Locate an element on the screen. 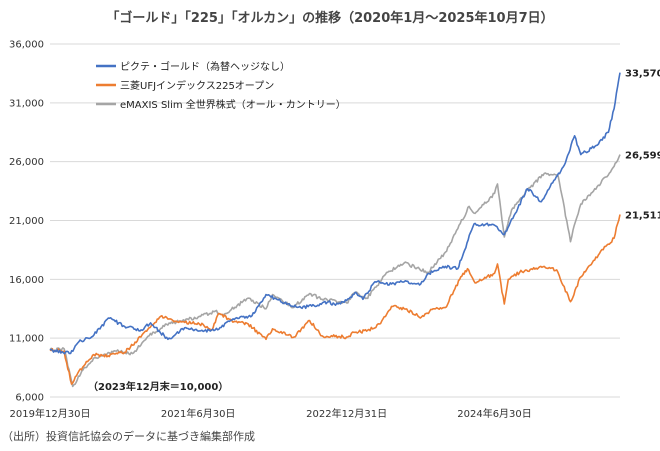  x-tick-label: 2024年6月30日 is located at coordinates (494, 413).